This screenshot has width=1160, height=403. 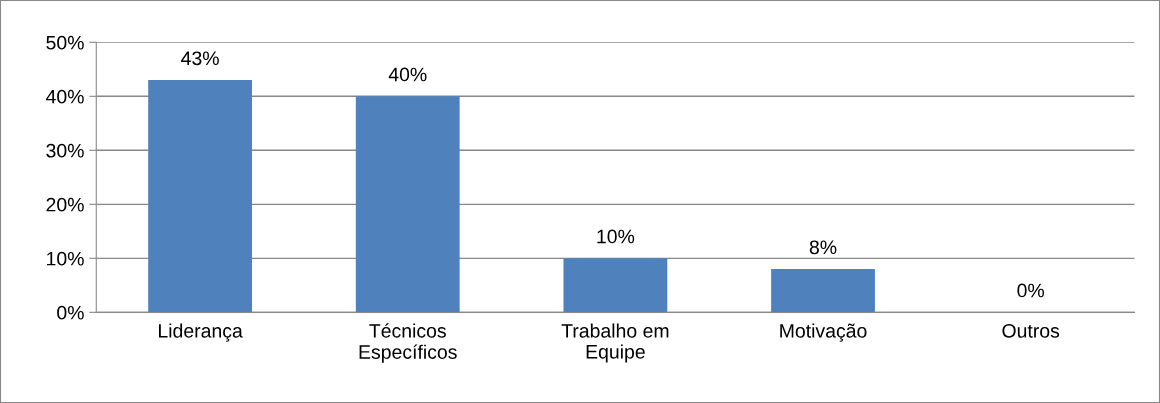 What do you see at coordinates (823, 247) in the screenshot?
I see `data-label: 8%` at bounding box center [823, 247].